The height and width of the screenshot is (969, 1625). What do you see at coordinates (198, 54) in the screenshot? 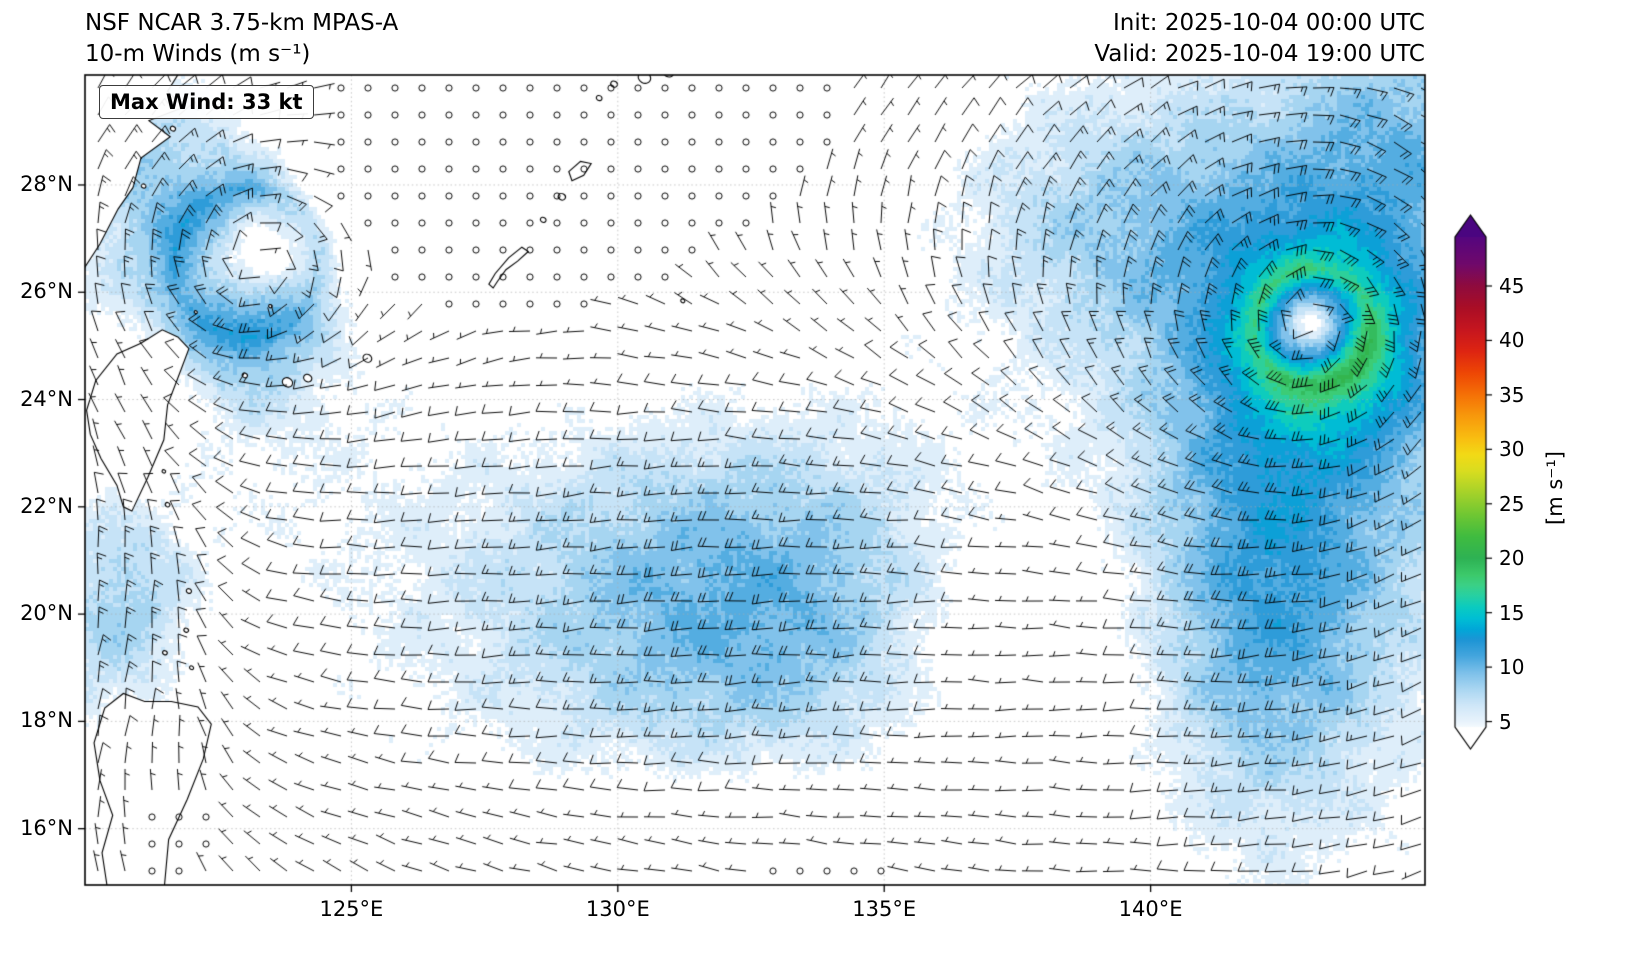
I see `figure-title-line2: 10-m Winds (m s⁻¹)` at bounding box center [198, 54].